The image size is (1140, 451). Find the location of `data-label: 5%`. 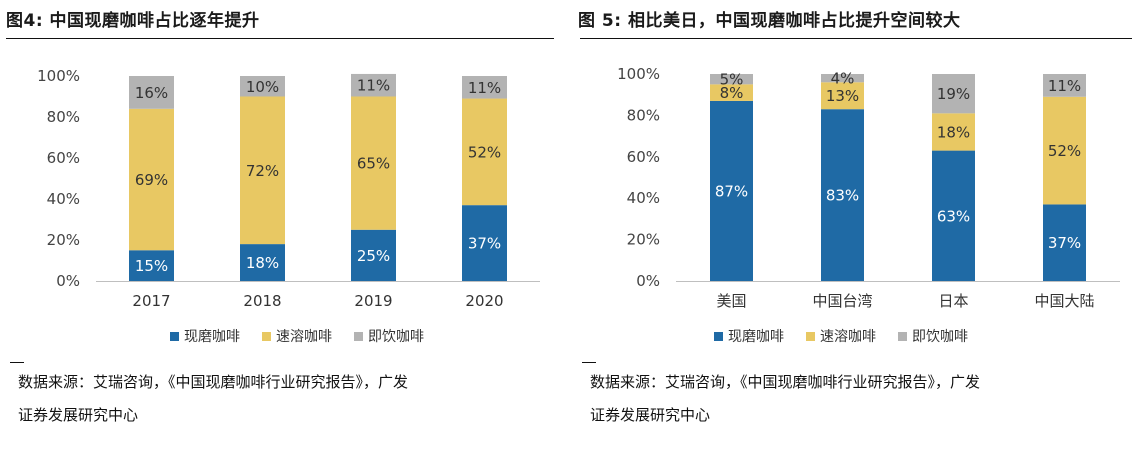

data-label: 5% is located at coordinates (732, 80).